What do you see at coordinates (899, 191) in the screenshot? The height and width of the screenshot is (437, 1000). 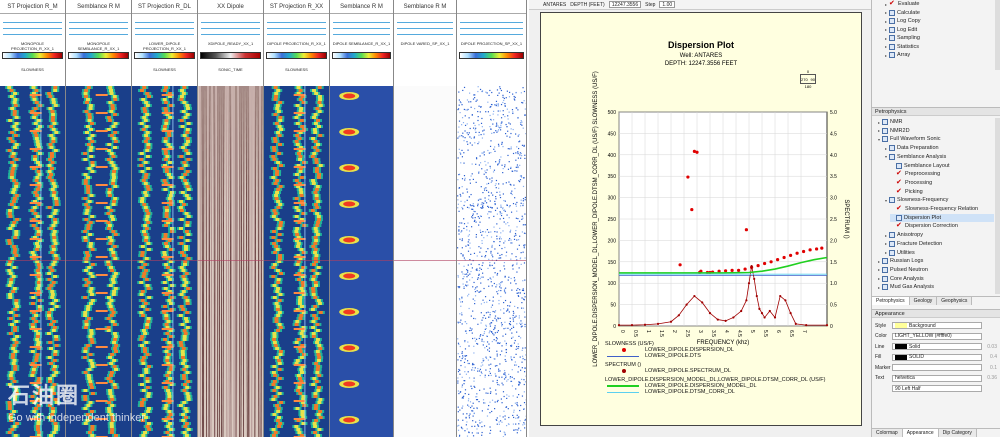 I see `wrench-icon: ✔` at bounding box center [899, 191].